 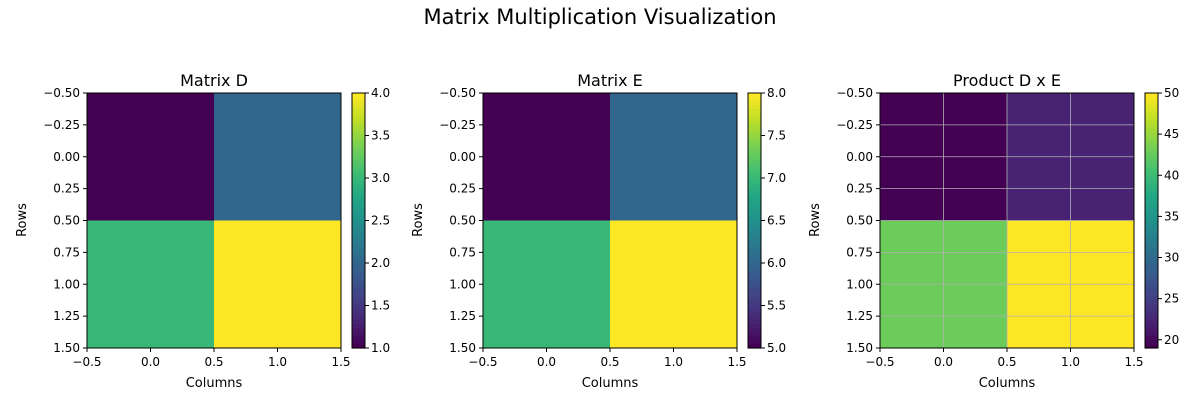 I want to click on colorbar-frame, so click(x=1151, y=220).